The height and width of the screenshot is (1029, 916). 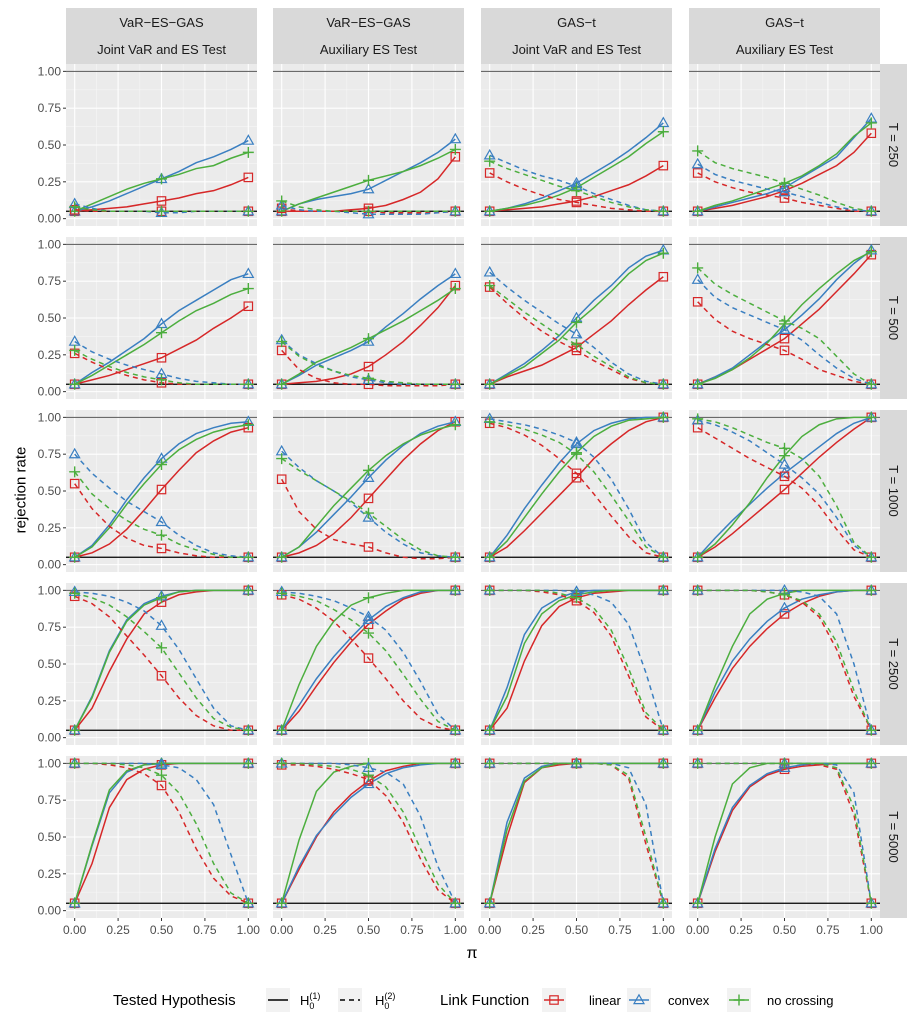 I want to click on series-line-h2-no-crossing, so click(x=161, y=209).